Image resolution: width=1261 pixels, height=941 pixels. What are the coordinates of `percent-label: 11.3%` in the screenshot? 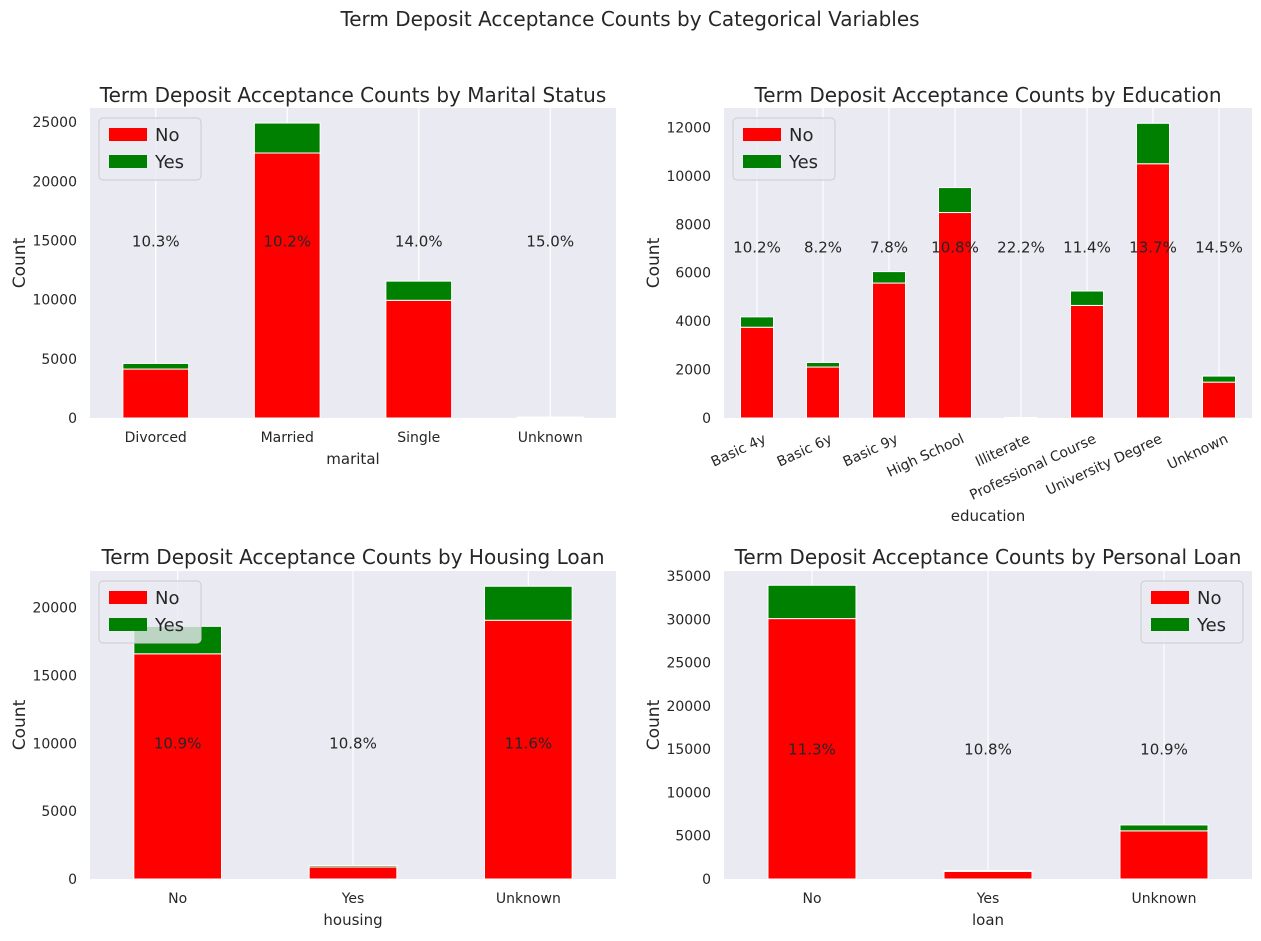 It's located at (812, 750).